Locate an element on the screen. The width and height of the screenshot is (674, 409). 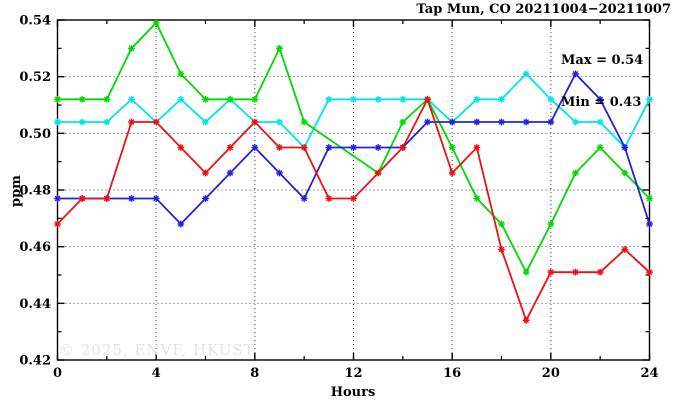
chart-title: Tap Mun, CO 20211004−20211007 is located at coordinates (543, 9).